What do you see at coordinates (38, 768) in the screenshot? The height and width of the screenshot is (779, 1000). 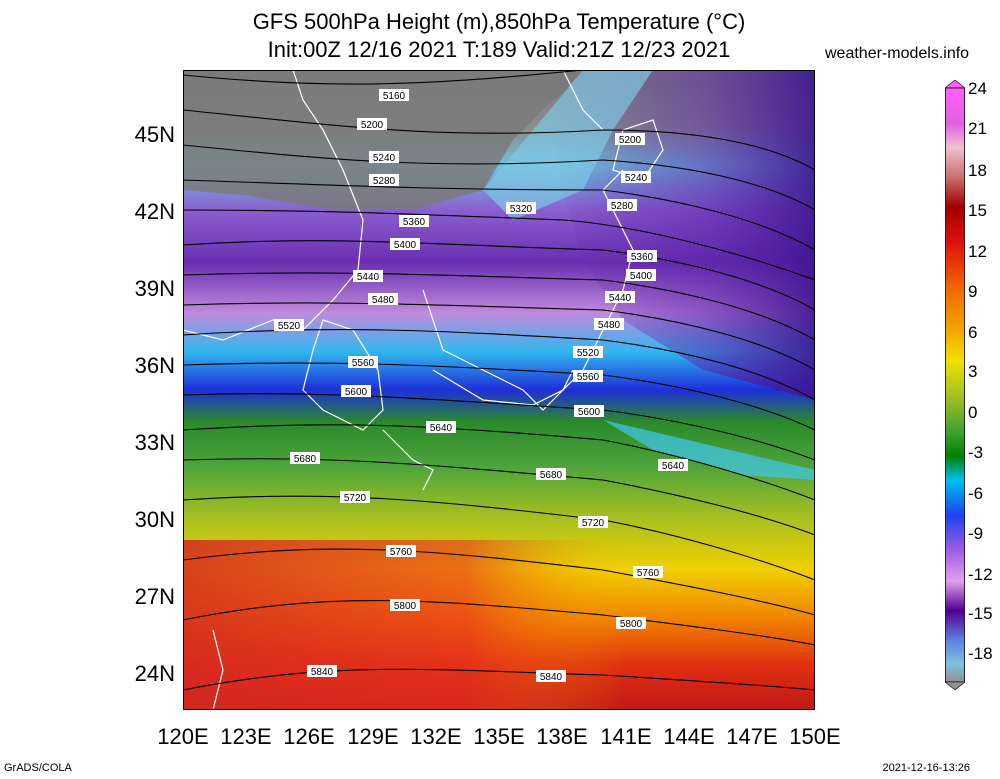 I see `footer-left: GrADS/COLA` at bounding box center [38, 768].